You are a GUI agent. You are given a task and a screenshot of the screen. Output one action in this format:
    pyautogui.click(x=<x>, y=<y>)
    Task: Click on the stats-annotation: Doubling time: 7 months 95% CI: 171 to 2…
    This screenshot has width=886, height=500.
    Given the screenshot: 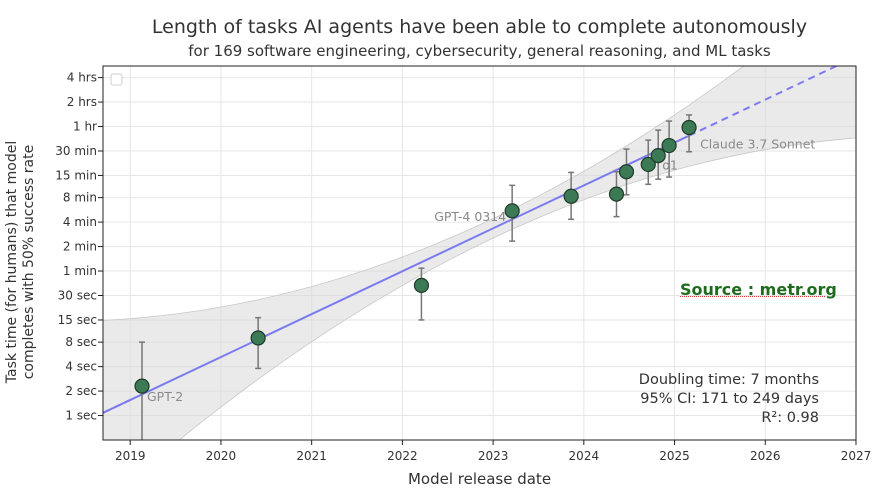 What is the action you would take?
    pyautogui.click(x=729, y=399)
    